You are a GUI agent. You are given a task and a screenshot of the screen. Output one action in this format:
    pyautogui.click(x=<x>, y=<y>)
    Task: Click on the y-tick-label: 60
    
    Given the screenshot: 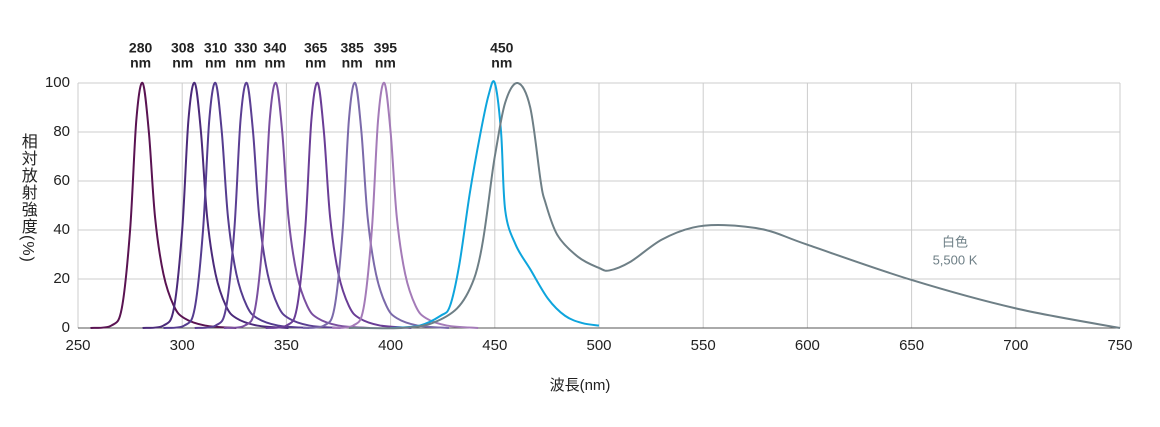 What is the action you would take?
    pyautogui.click(x=61, y=180)
    